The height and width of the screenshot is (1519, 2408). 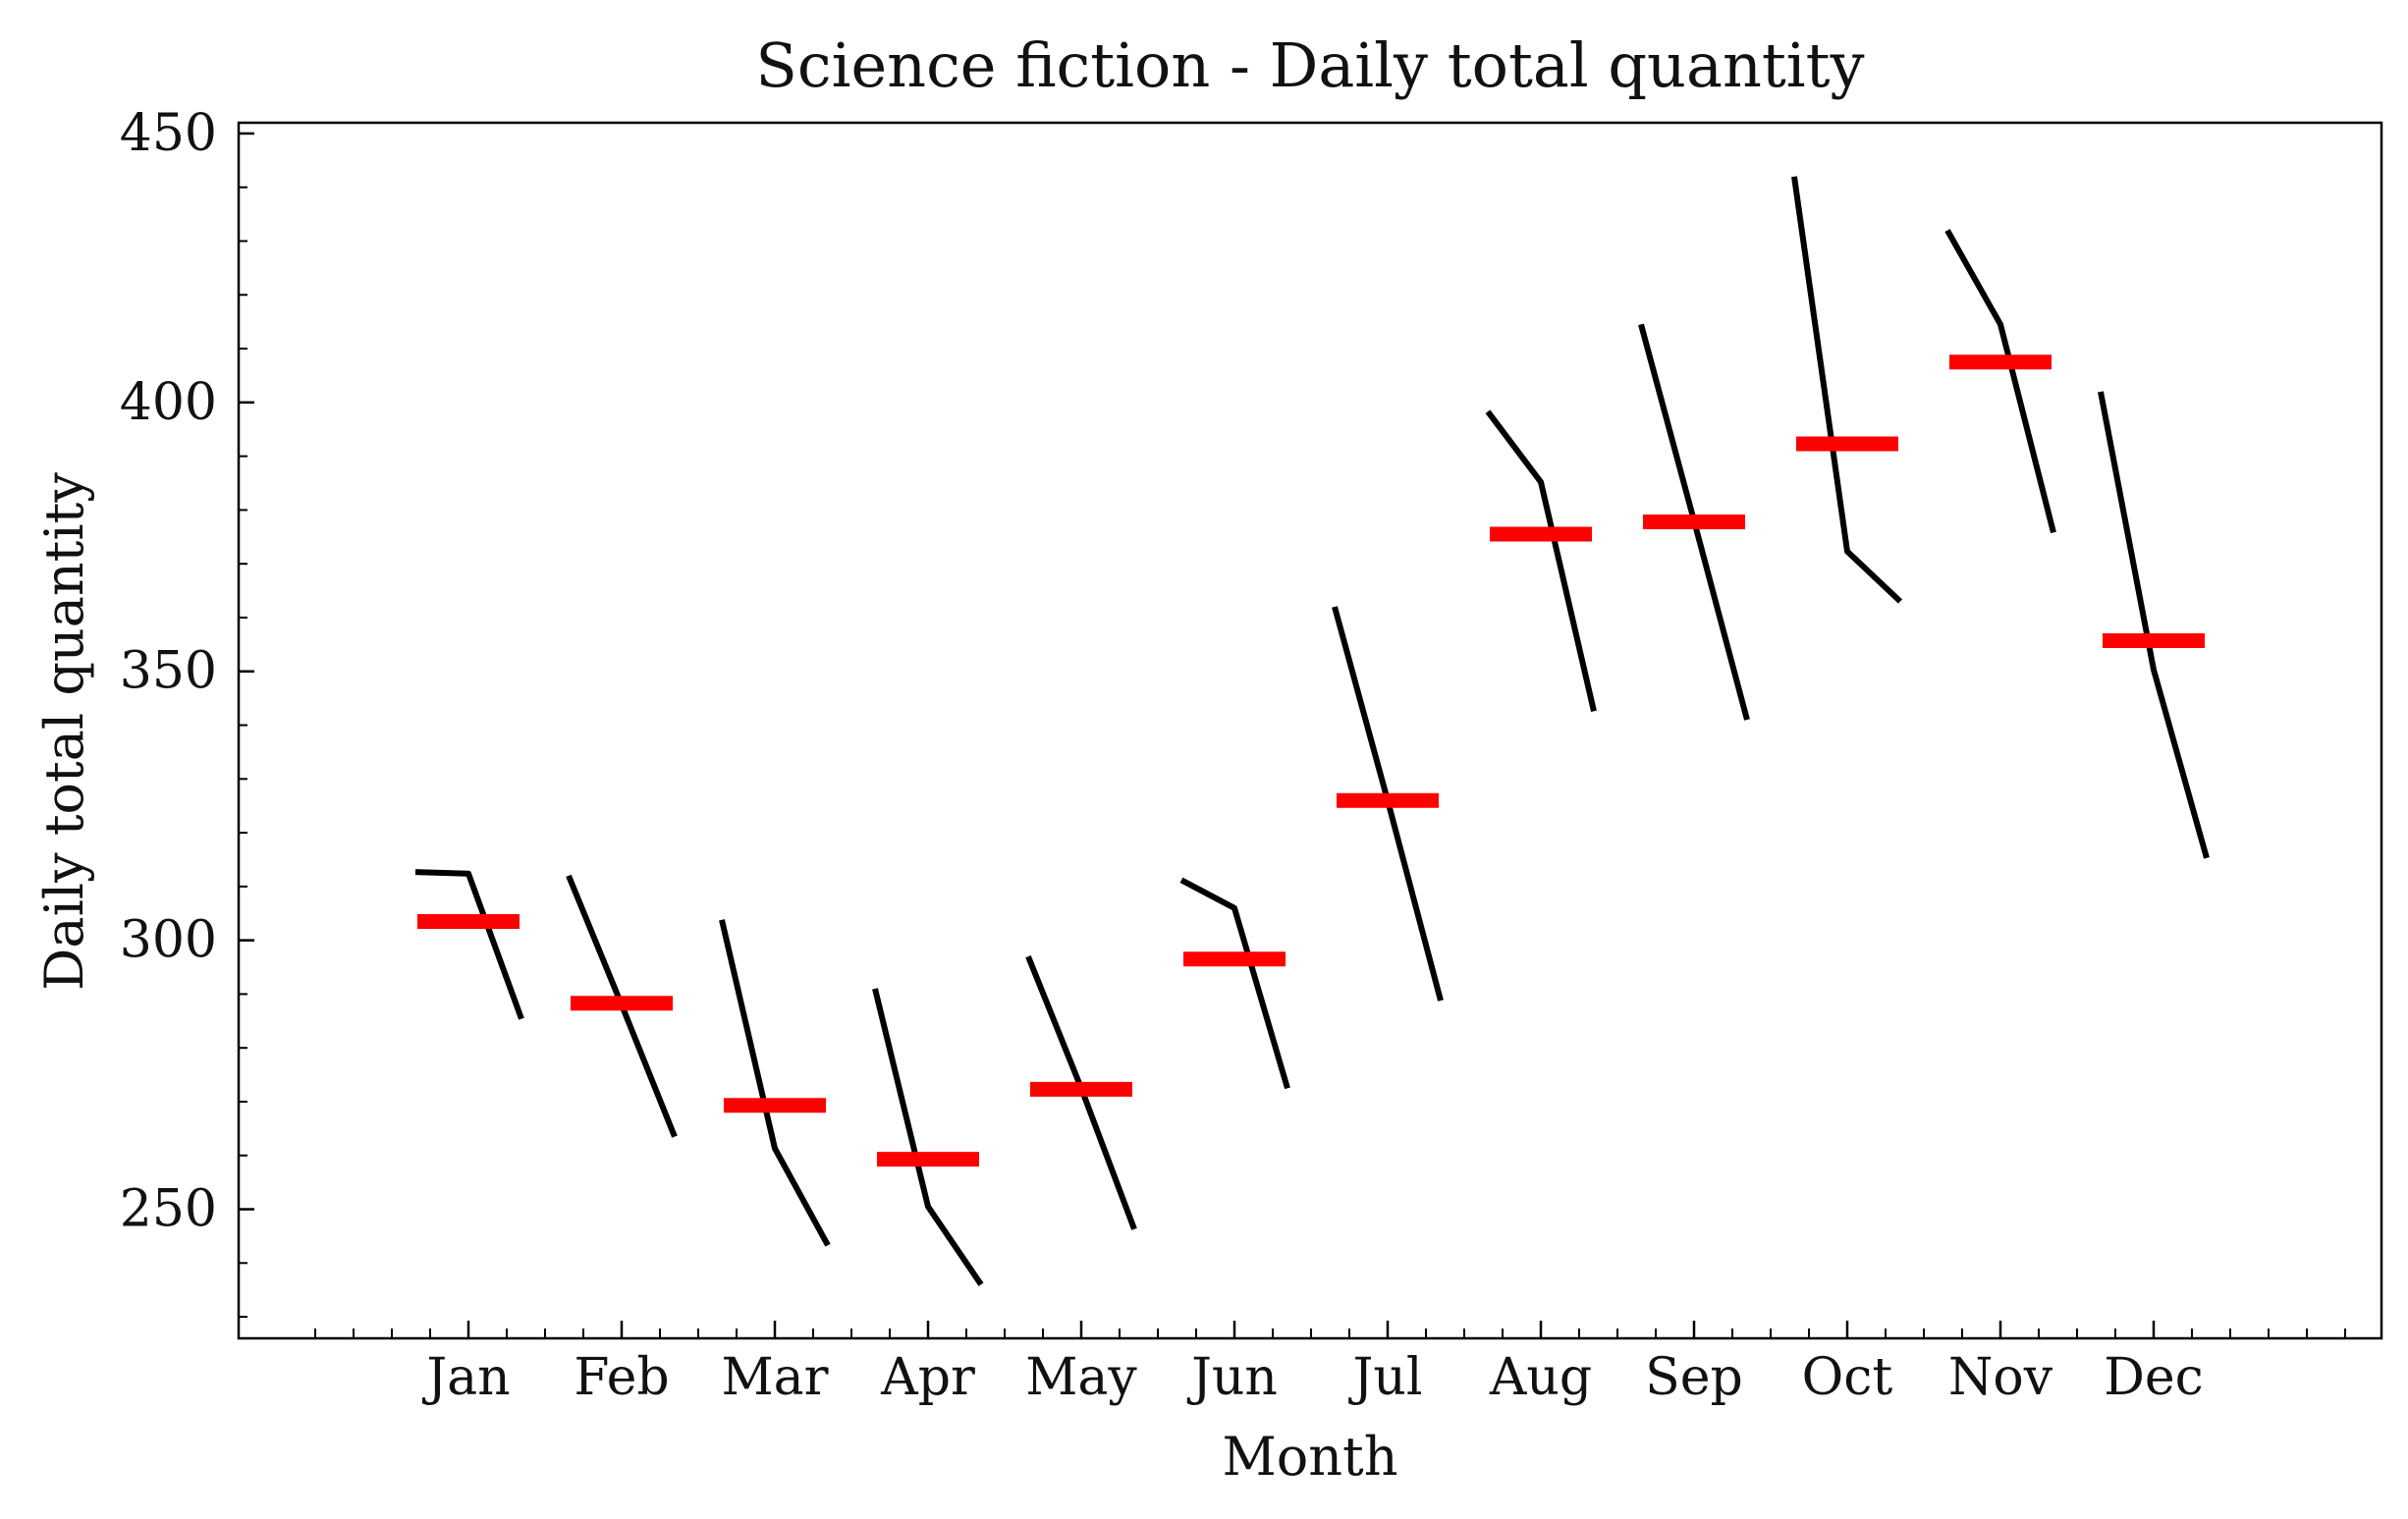 I want to click on x-tick-label: Mar, so click(x=774, y=1377).